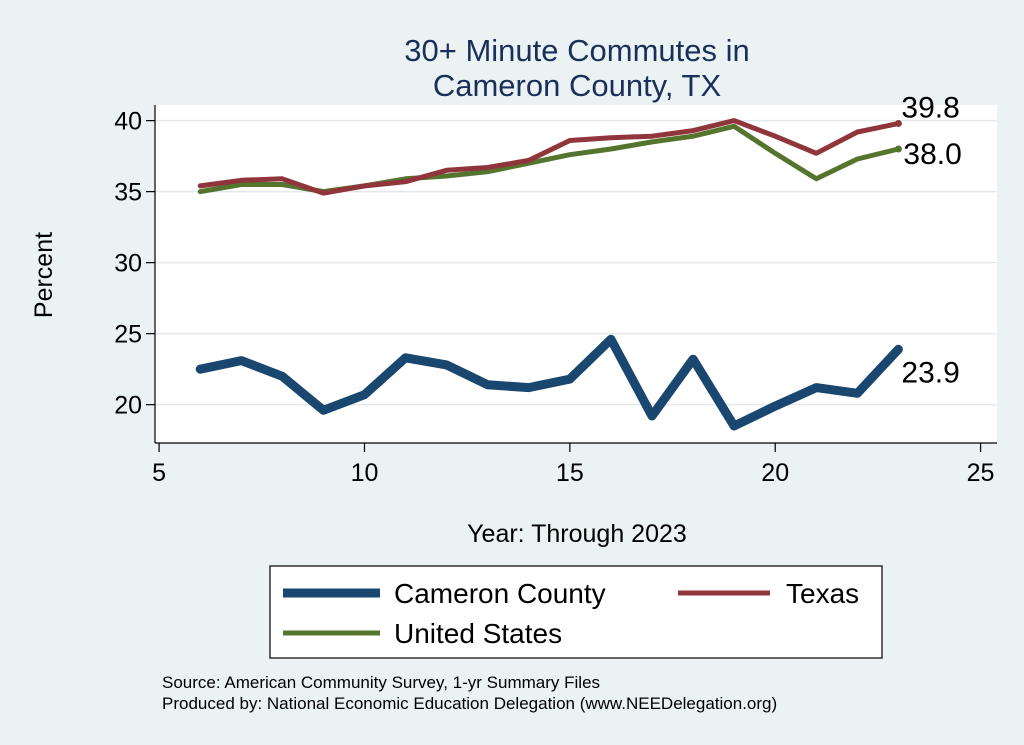  I want to click on series-line-cameron-county, so click(549, 382).